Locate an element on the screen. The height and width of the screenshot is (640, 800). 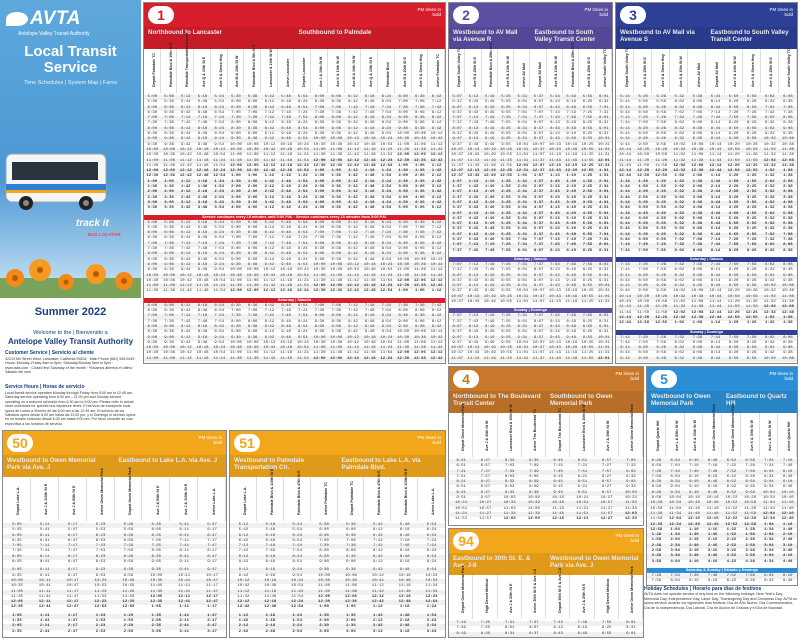
time-cell: 6:30 is located at coordinates (403, 222).